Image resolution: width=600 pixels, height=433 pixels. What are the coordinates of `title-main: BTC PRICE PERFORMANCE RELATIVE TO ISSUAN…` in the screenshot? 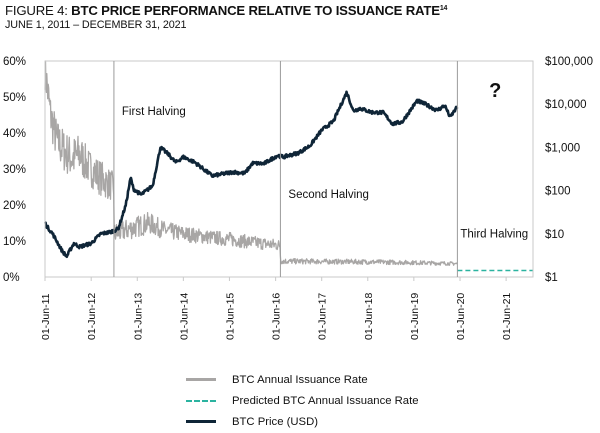 It's located at (255, 10).